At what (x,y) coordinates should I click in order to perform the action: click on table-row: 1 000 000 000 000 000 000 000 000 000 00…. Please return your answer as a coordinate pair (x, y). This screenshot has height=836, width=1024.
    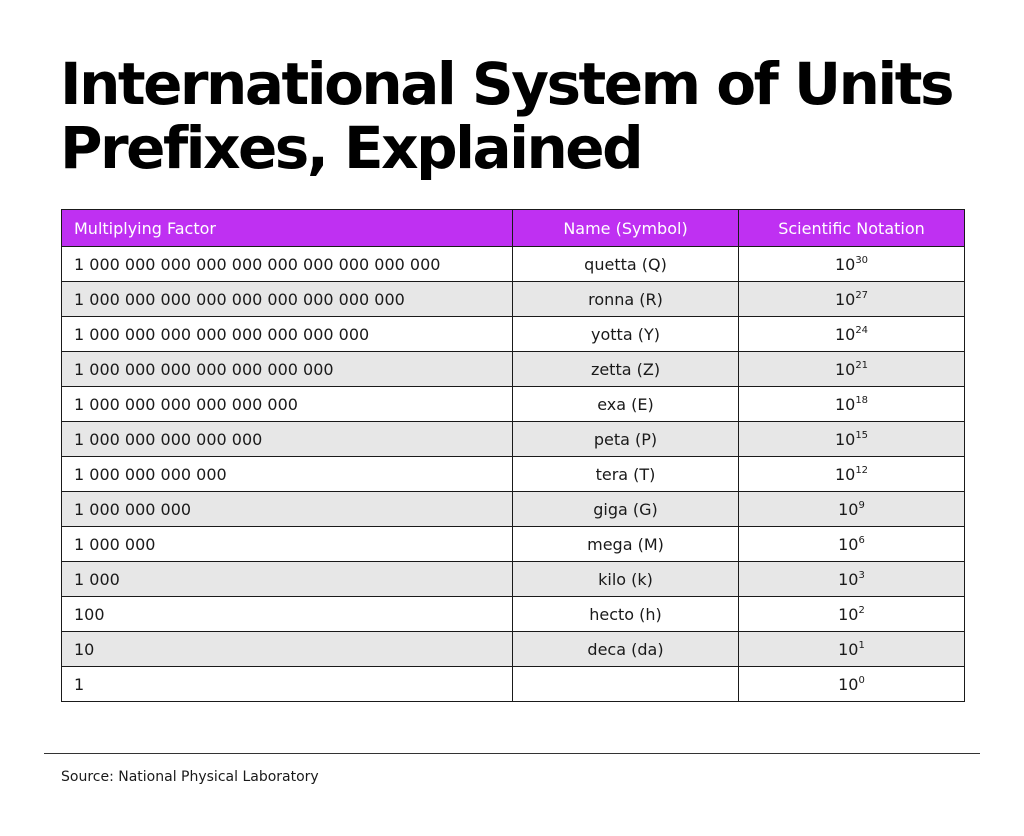
    Looking at the image, I should click on (513, 264).